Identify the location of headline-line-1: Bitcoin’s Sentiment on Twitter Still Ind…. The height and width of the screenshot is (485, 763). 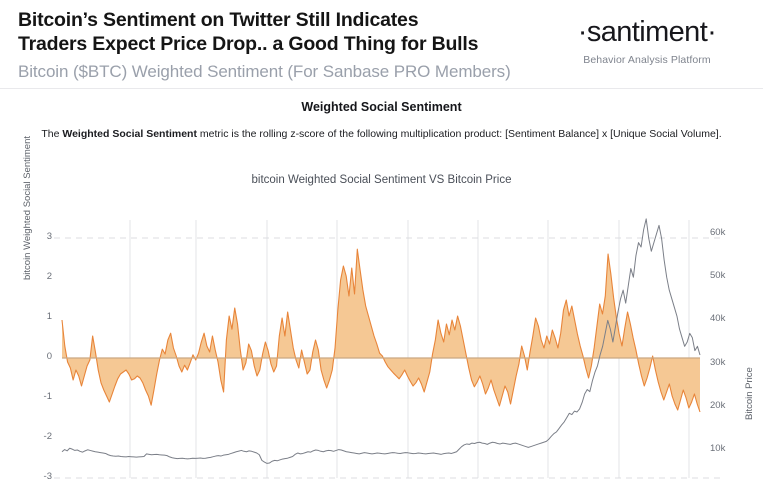
(218, 20).